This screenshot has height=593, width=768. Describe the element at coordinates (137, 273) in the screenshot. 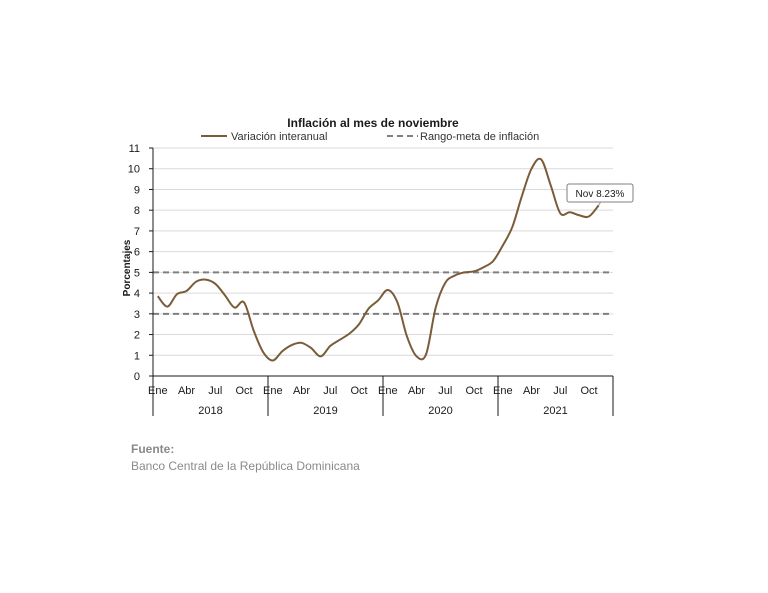

I see `y-tick-label: 5` at that location.